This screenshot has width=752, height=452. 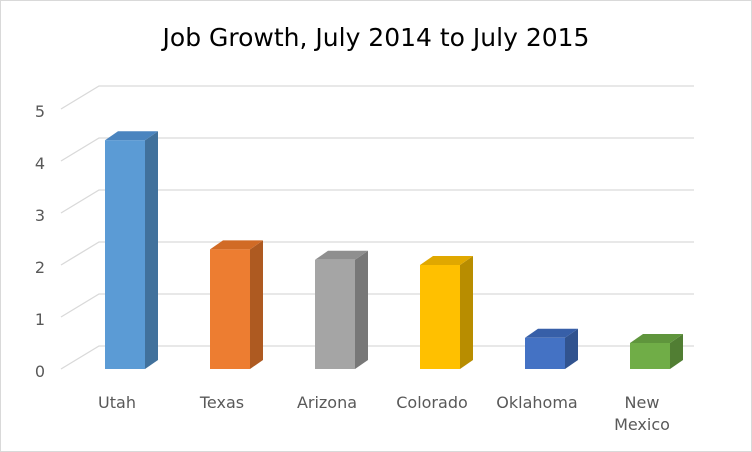 What do you see at coordinates (642, 413) in the screenshot?
I see `x-tick-label: New Mexico` at bounding box center [642, 413].